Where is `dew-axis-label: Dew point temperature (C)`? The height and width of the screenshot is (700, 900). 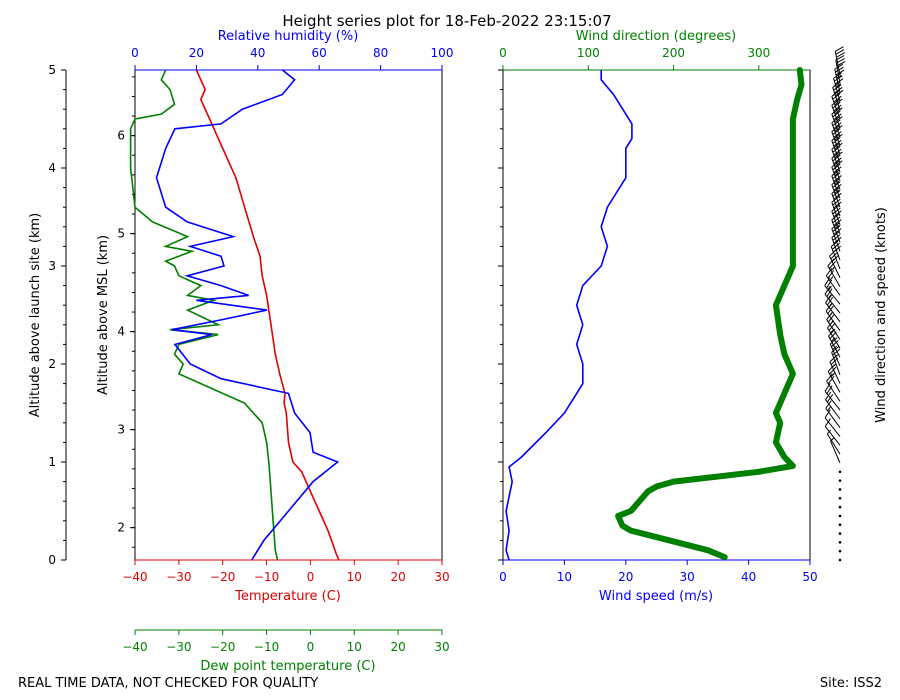
dew-axis-label: Dew point temperature (C) is located at coordinates (287, 666).